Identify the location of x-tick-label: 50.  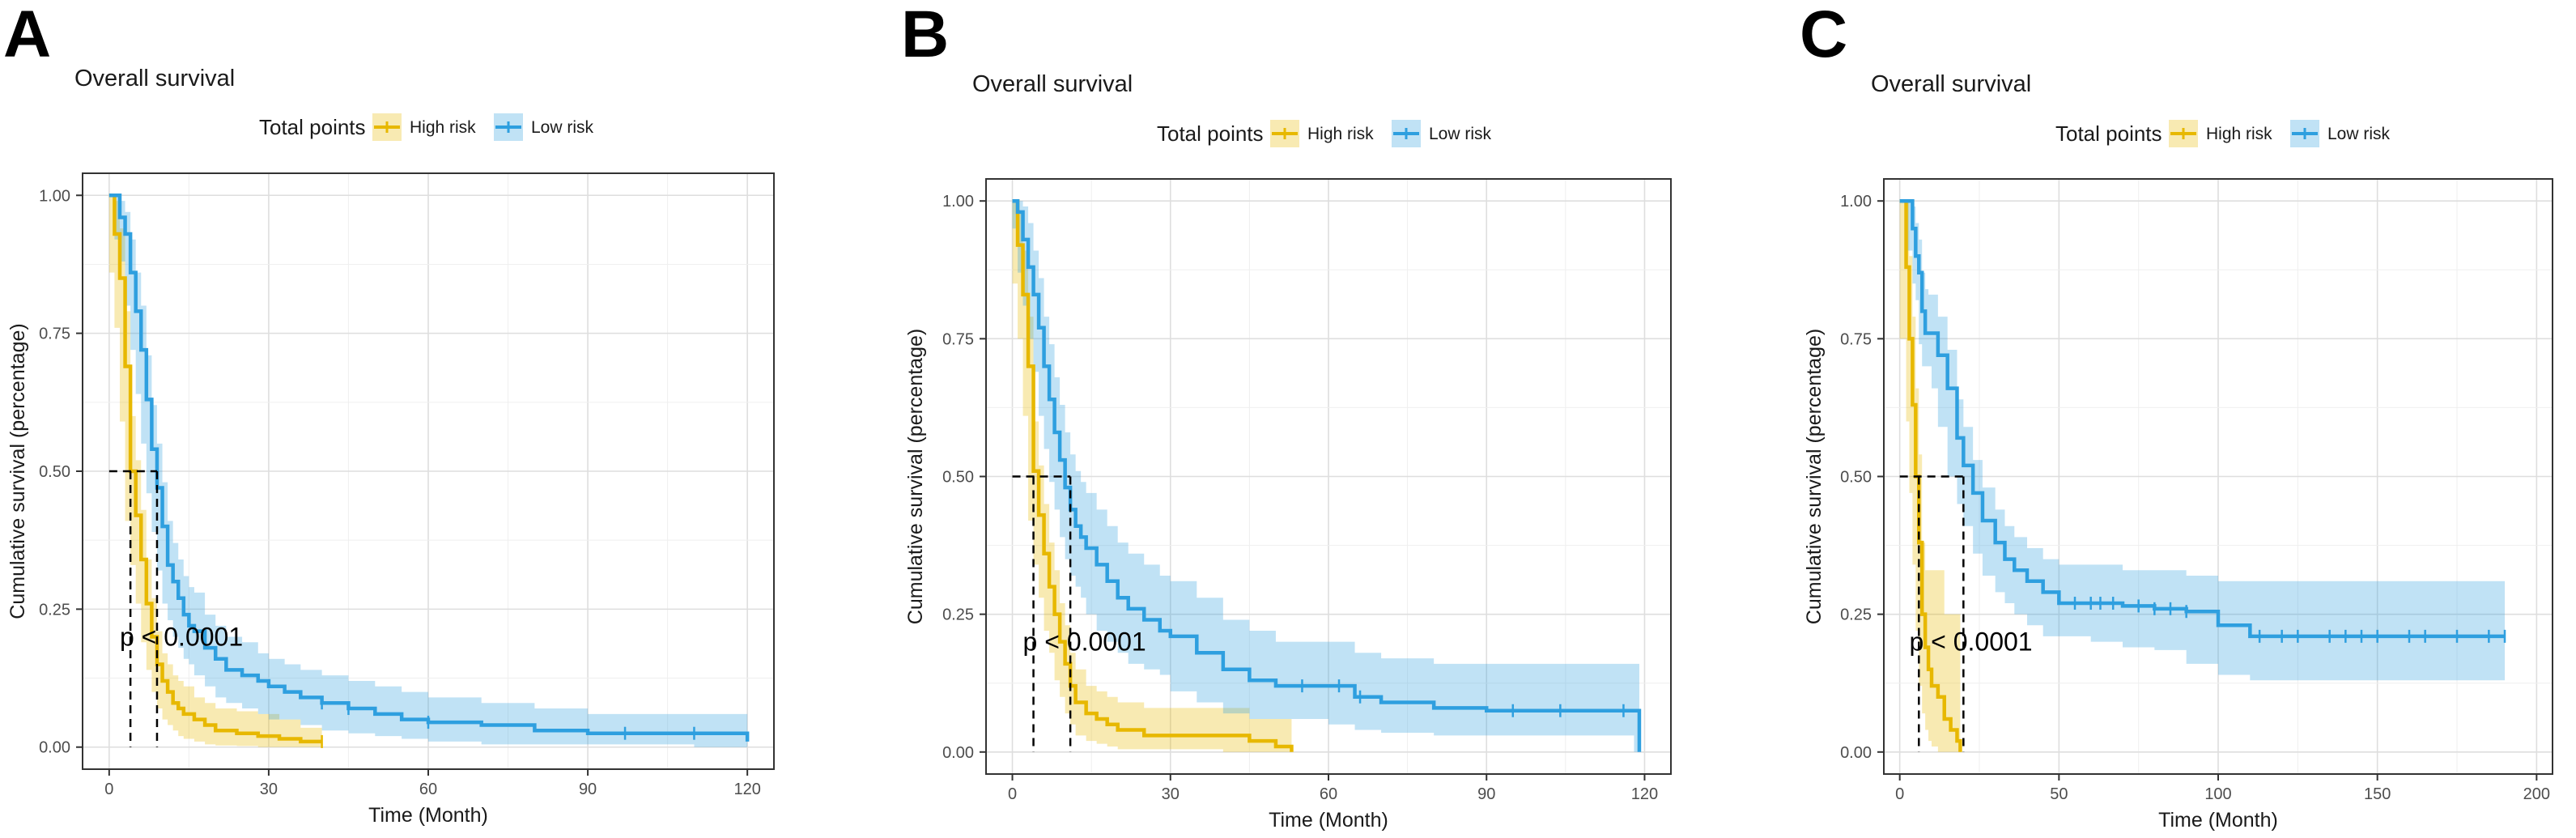
(2059, 794).